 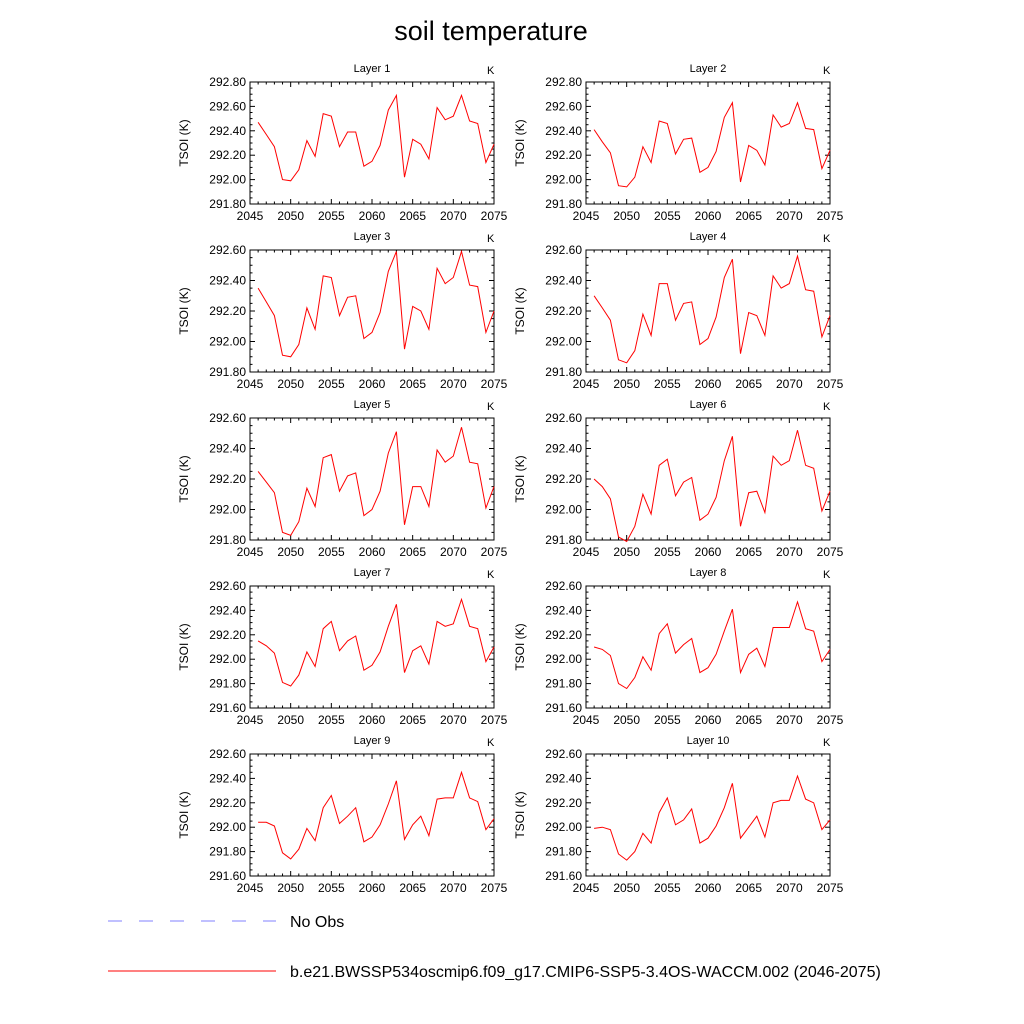 I want to click on panel-title: Layer 1, so click(x=372, y=69).